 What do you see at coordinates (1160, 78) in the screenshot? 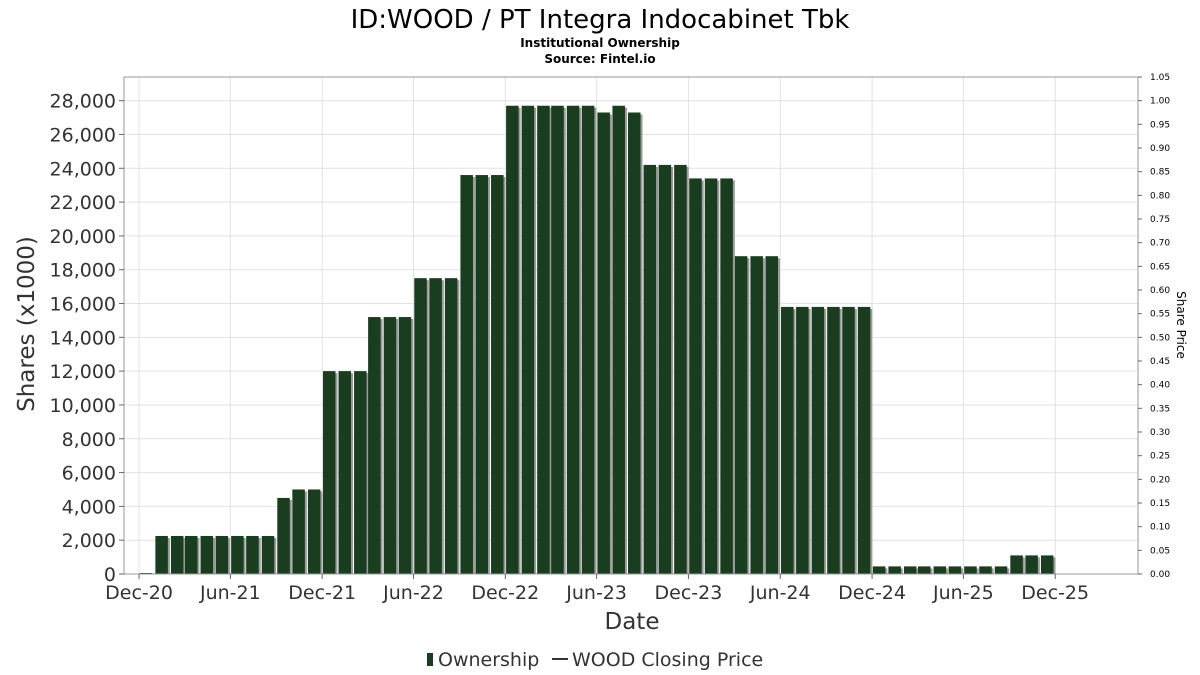
I see `right-tick-label: 1.05` at bounding box center [1160, 78].